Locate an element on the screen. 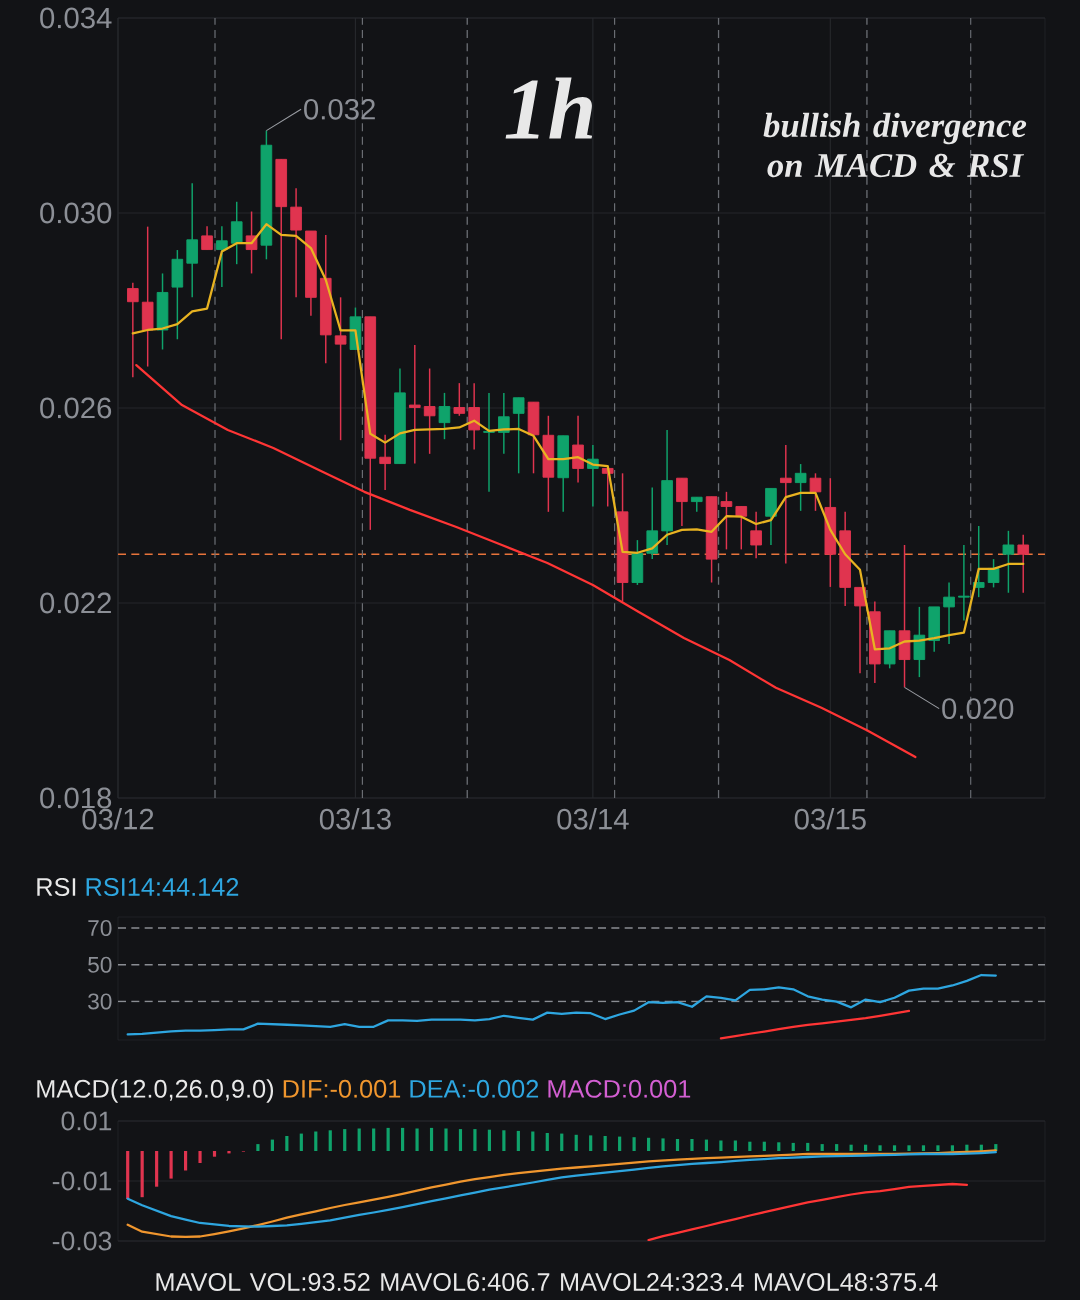 Image resolution: width=1080 pixels, height=1300 pixels. y-tick-label: 0.026 is located at coordinates (76, 408).